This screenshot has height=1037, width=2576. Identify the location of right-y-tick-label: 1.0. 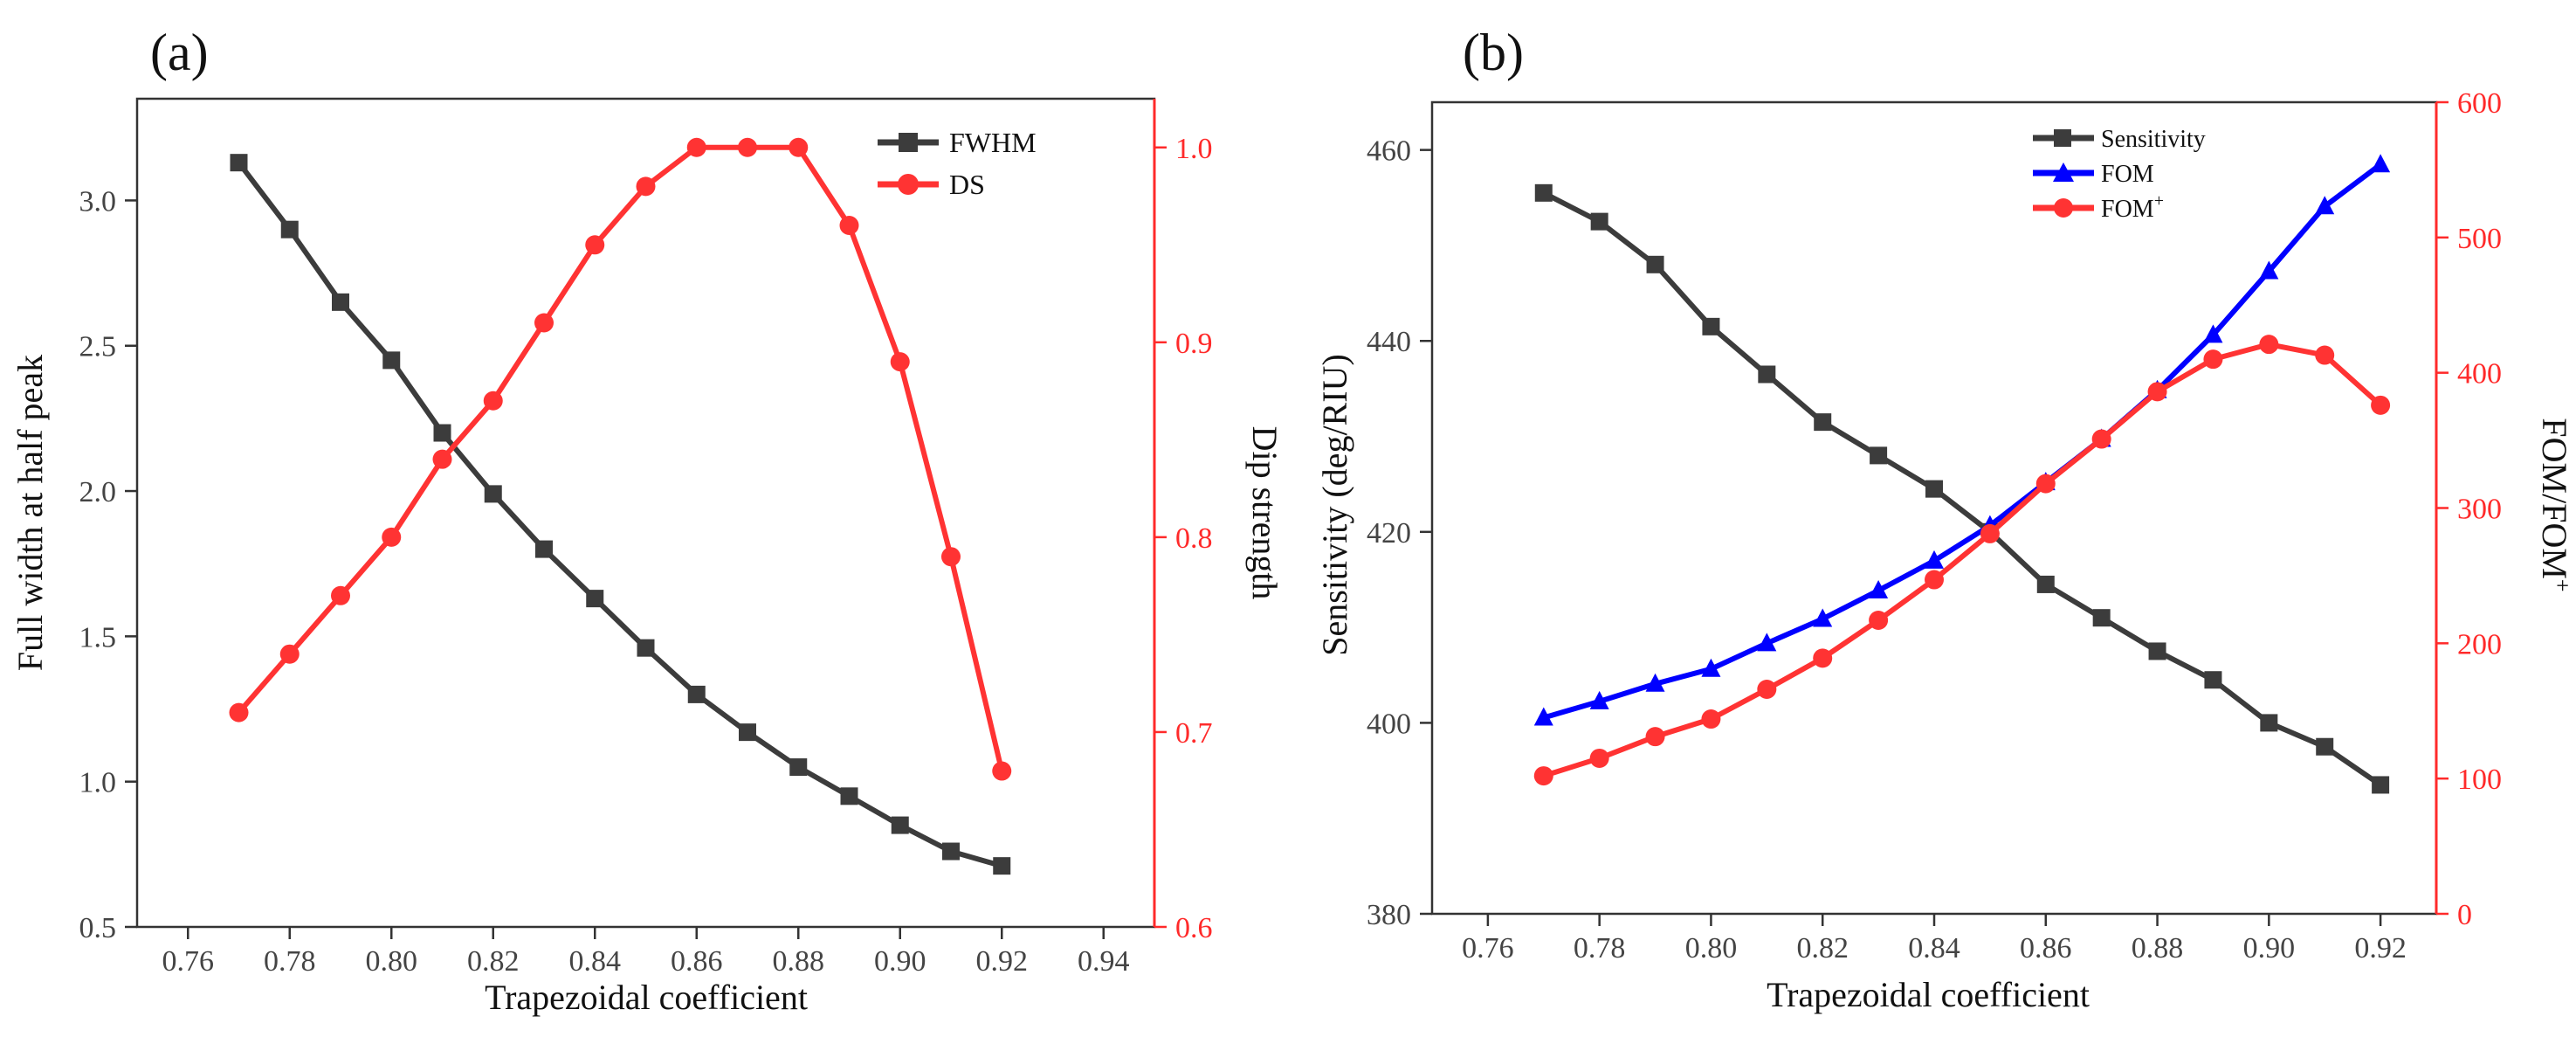
(1194, 149).